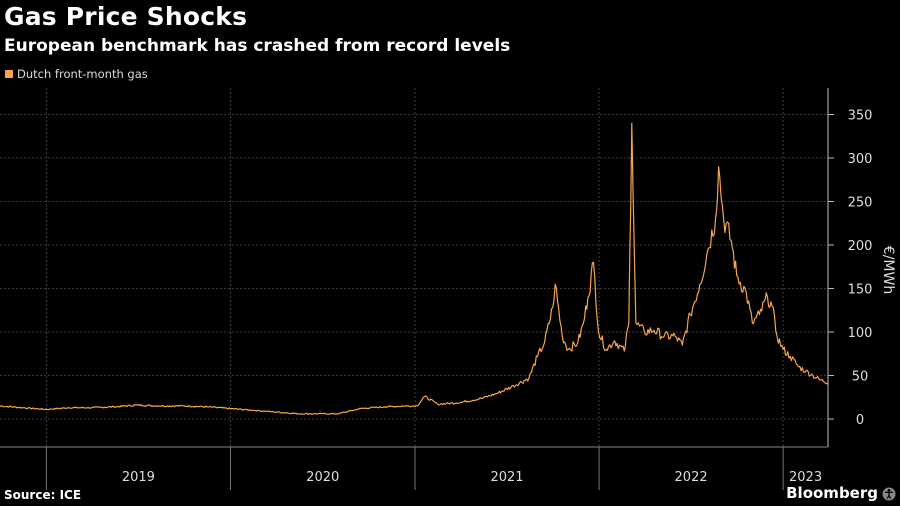 This screenshot has width=900, height=506. What do you see at coordinates (832, 493) in the screenshot?
I see `brand-logo: Bloomberg` at bounding box center [832, 493].